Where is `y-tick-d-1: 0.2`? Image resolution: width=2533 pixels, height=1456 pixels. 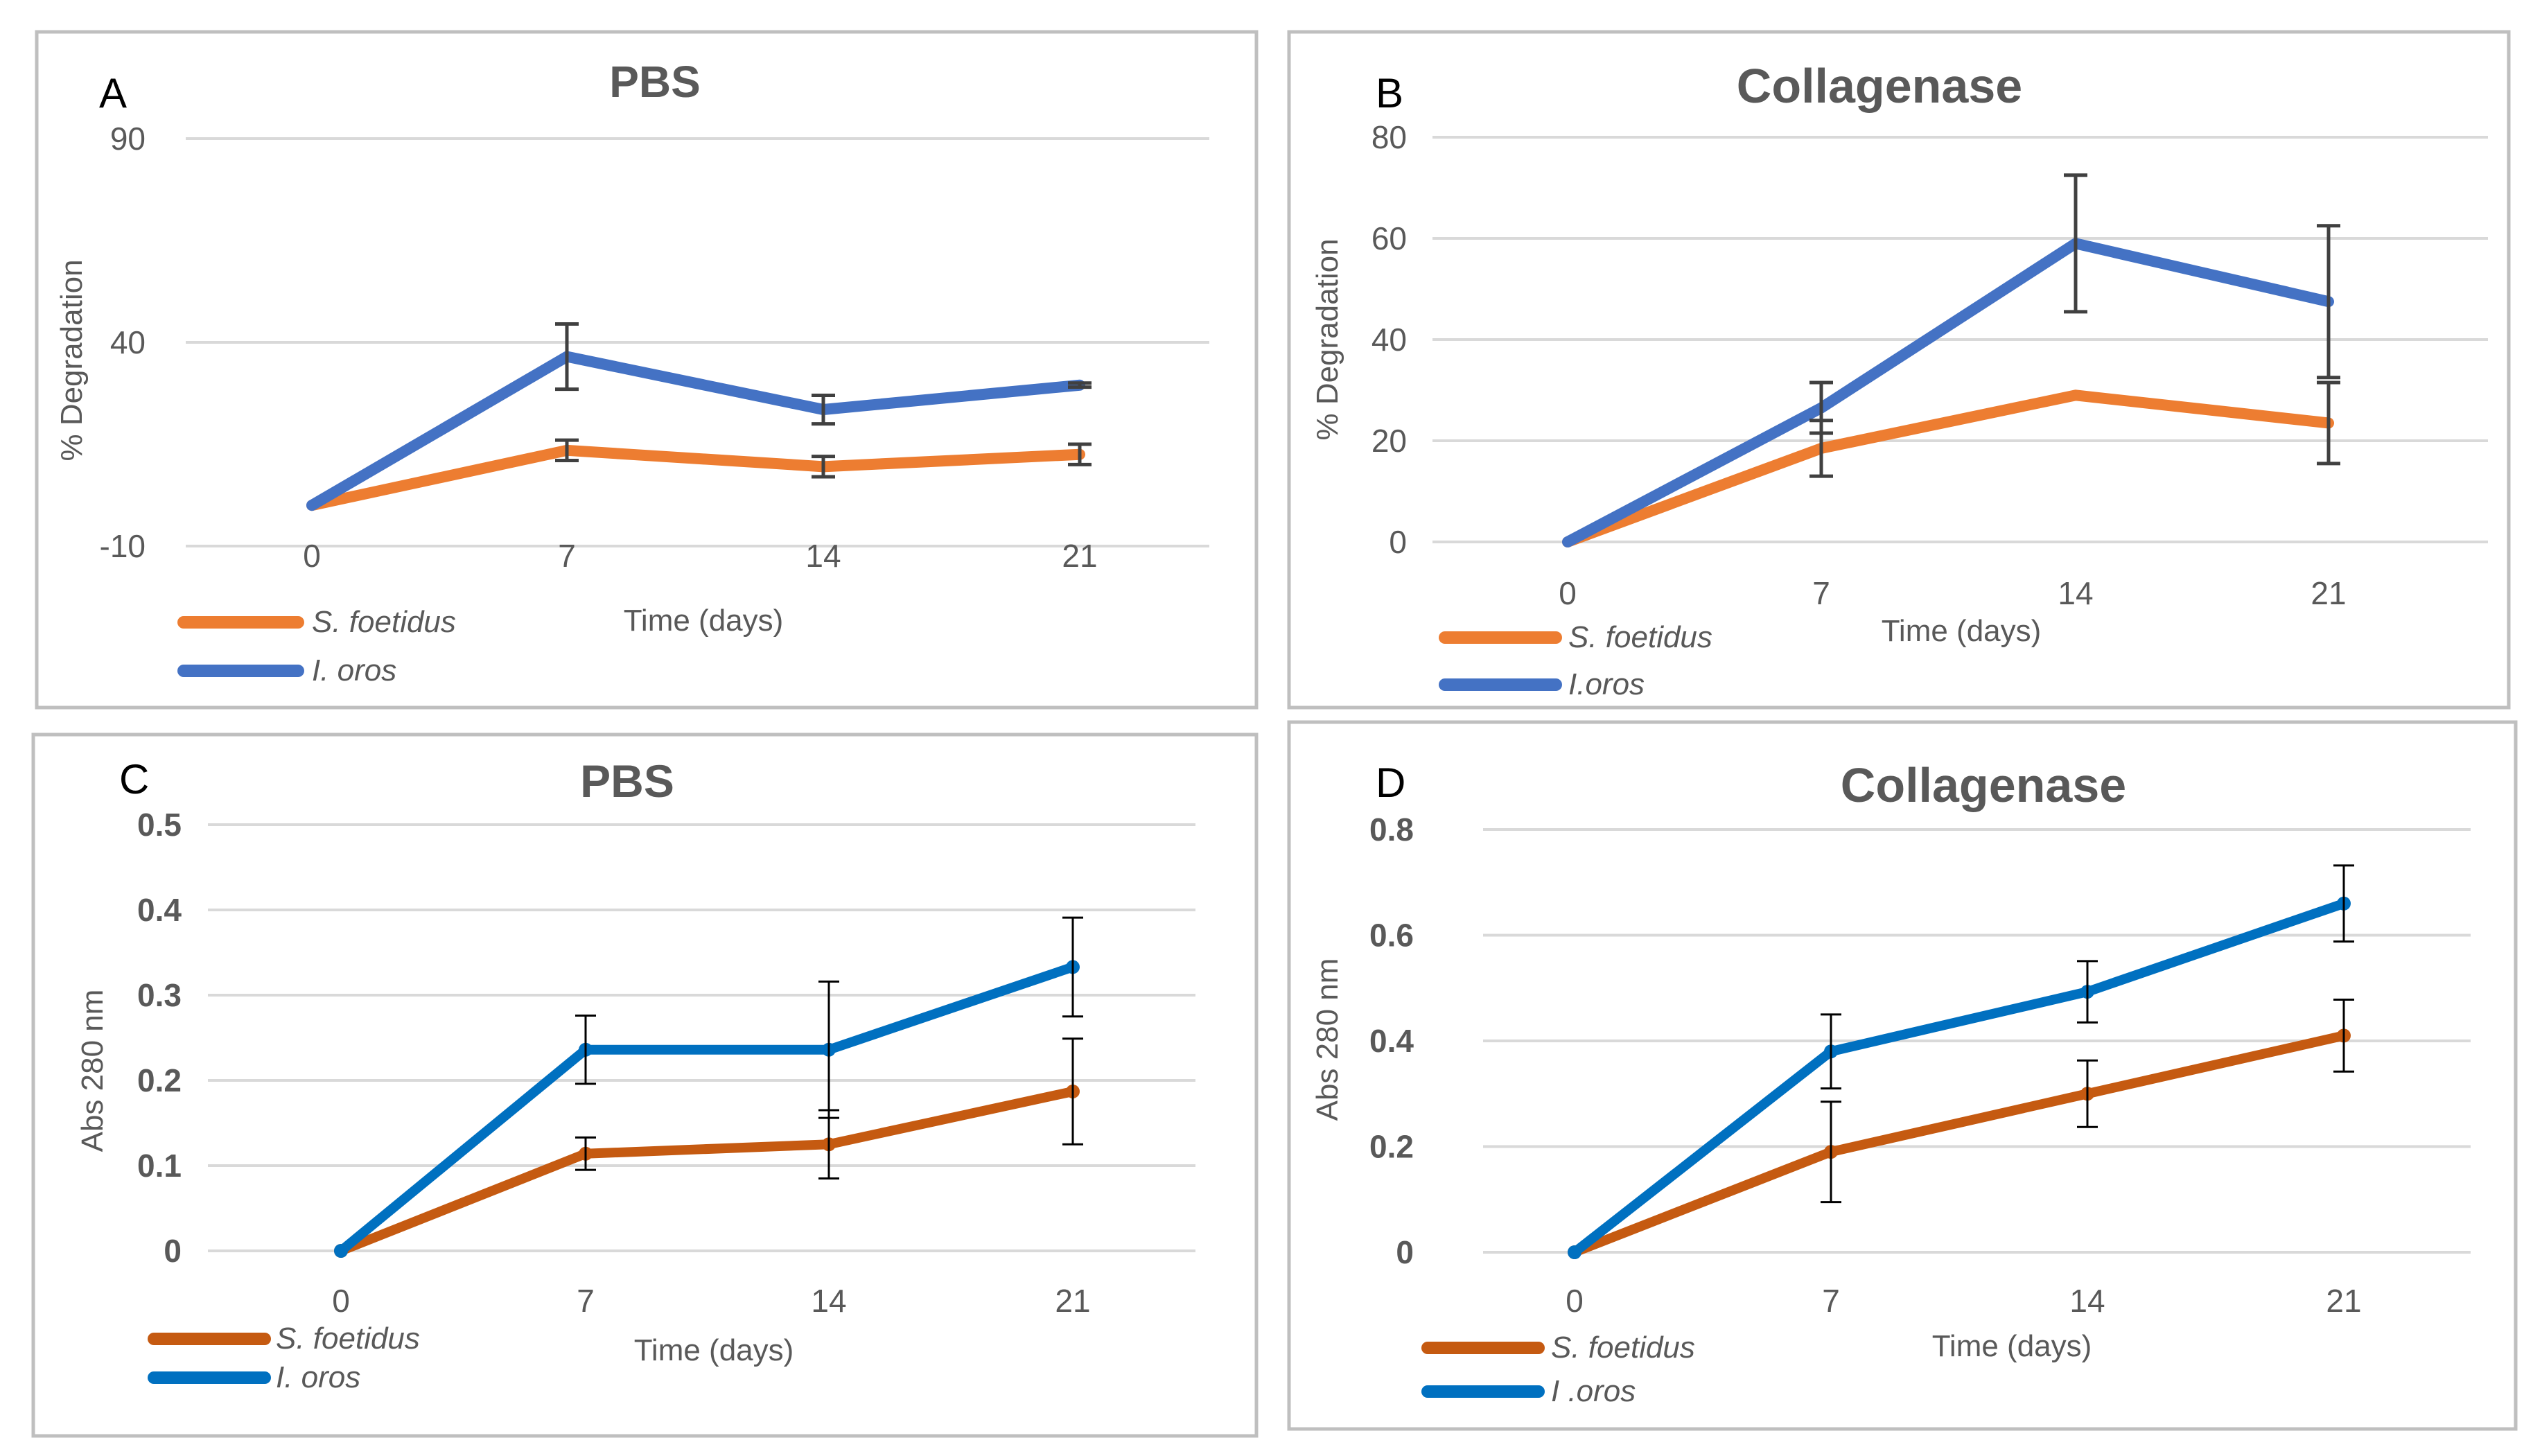
y-tick-d-1: 0.2 is located at coordinates (1391, 1147).